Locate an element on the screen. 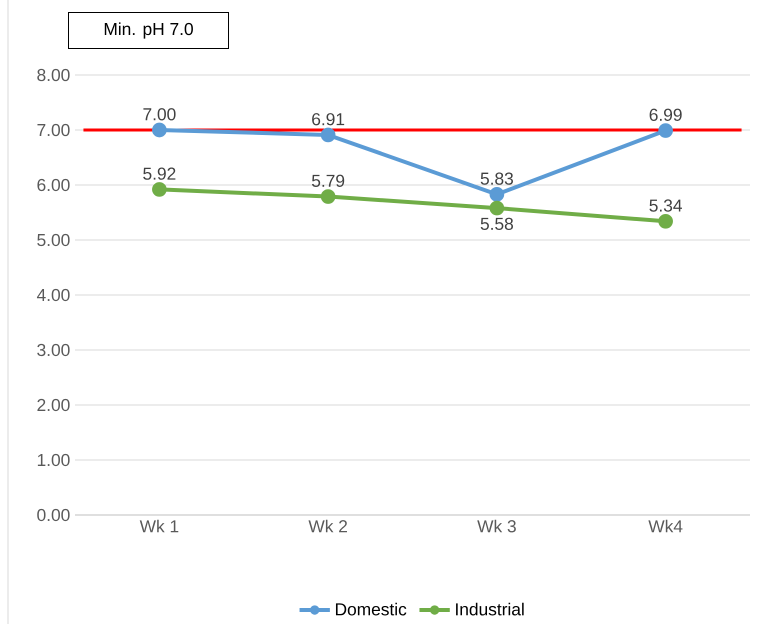 The height and width of the screenshot is (624, 760). data-label: 7.00 is located at coordinates (159, 114).